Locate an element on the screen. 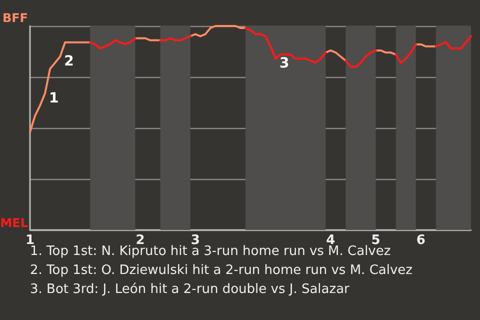 This screenshot has width=480, height=320. text: MEL is located at coordinates (14, 223).